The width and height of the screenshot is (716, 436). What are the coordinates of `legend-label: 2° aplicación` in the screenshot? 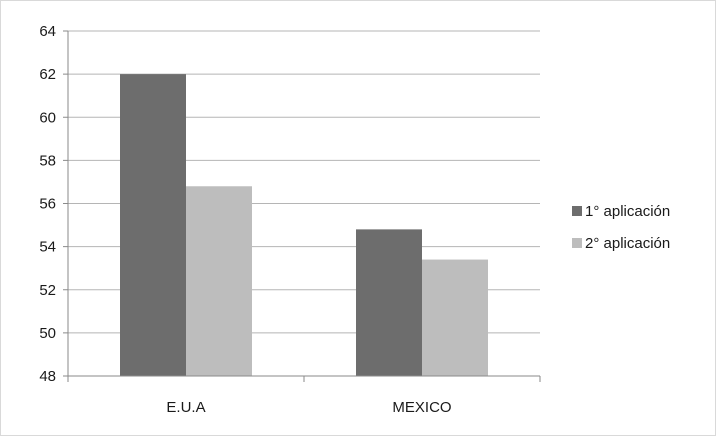 It's located at (627, 243).